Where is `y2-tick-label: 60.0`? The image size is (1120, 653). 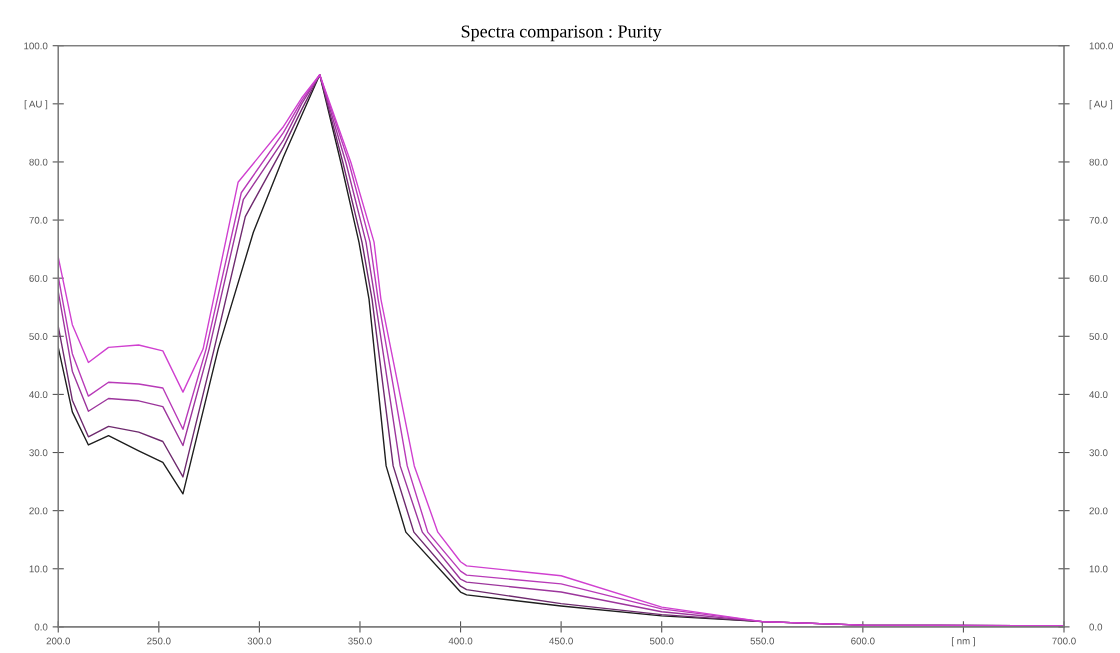
y2-tick-label: 60.0 is located at coordinates (1098, 278).